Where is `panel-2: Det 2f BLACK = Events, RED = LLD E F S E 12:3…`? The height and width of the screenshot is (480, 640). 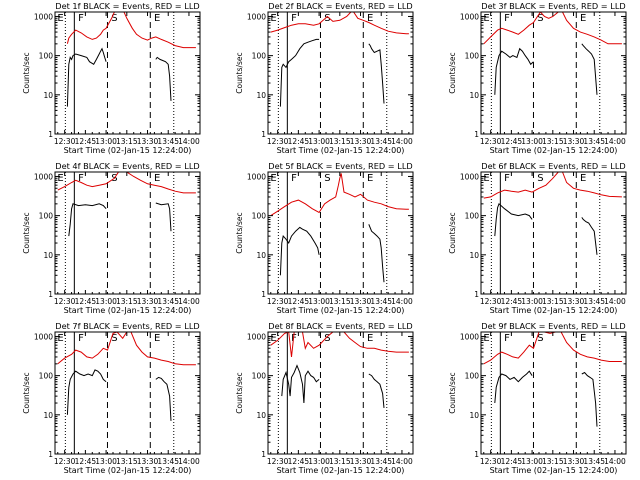
panel-2: Det 2f BLACK = Events, RED = LLD E F S E 12:3… is located at coordinates (324, 78).